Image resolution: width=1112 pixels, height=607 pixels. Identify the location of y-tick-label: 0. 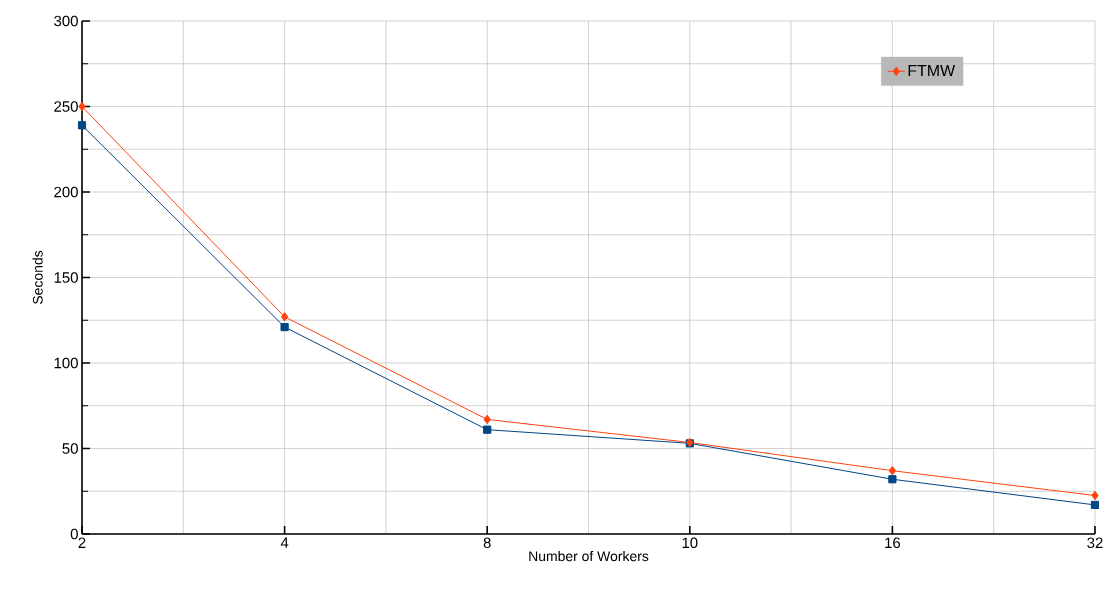
(74, 534).